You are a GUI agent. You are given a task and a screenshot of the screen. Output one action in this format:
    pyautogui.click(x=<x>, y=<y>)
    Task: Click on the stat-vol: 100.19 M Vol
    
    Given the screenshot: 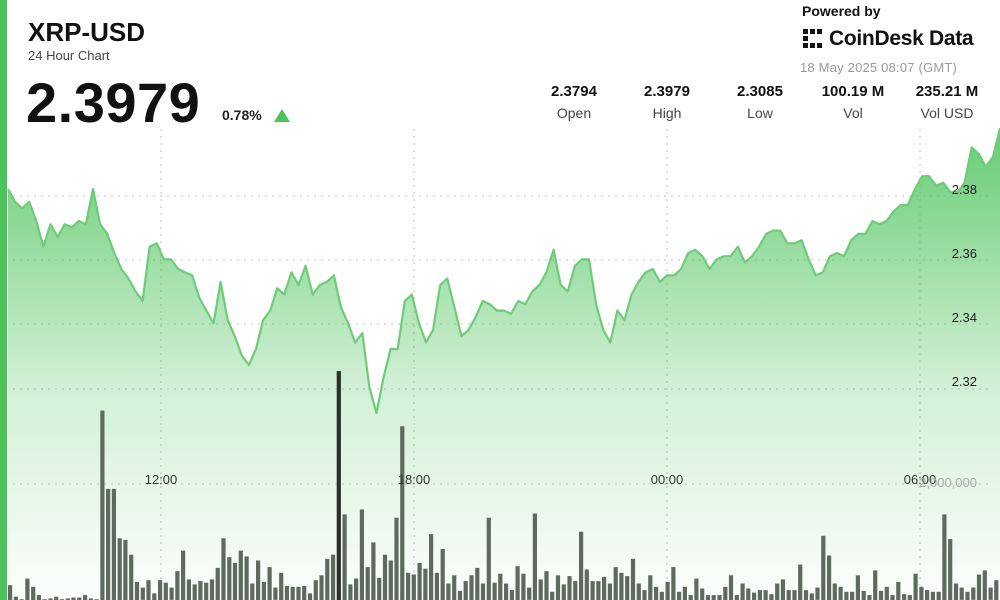 What is the action you would take?
    pyautogui.click(x=853, y=102)
    